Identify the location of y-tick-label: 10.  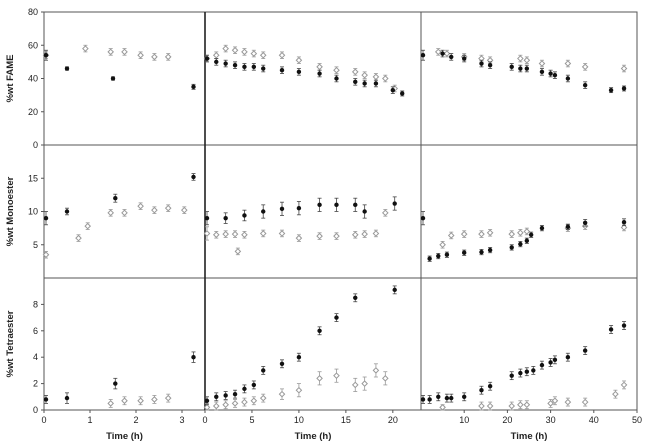
(33, 212).